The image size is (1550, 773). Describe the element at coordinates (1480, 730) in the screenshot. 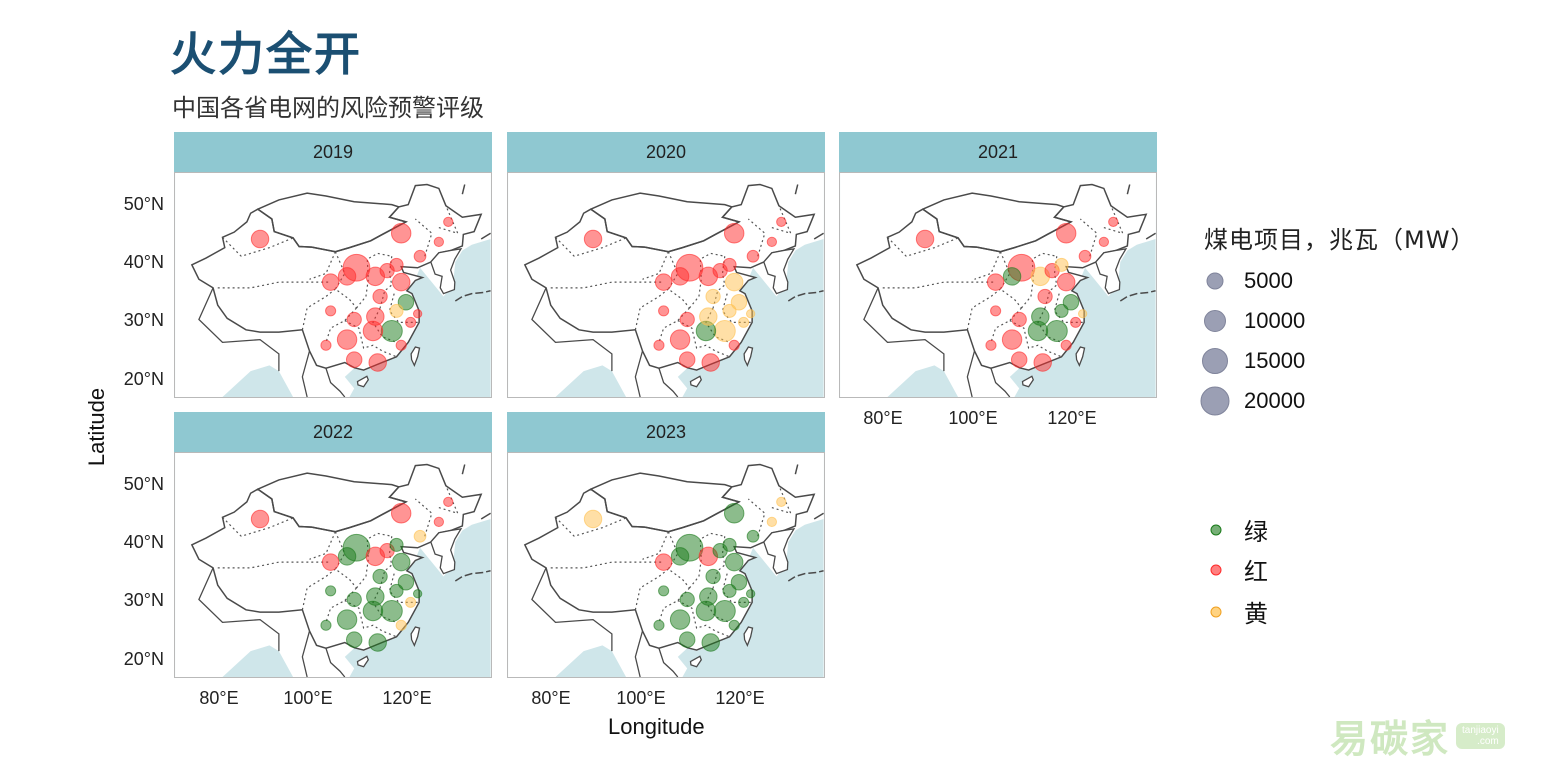

I see `watermark-site: tanjiaoyi` at that location.